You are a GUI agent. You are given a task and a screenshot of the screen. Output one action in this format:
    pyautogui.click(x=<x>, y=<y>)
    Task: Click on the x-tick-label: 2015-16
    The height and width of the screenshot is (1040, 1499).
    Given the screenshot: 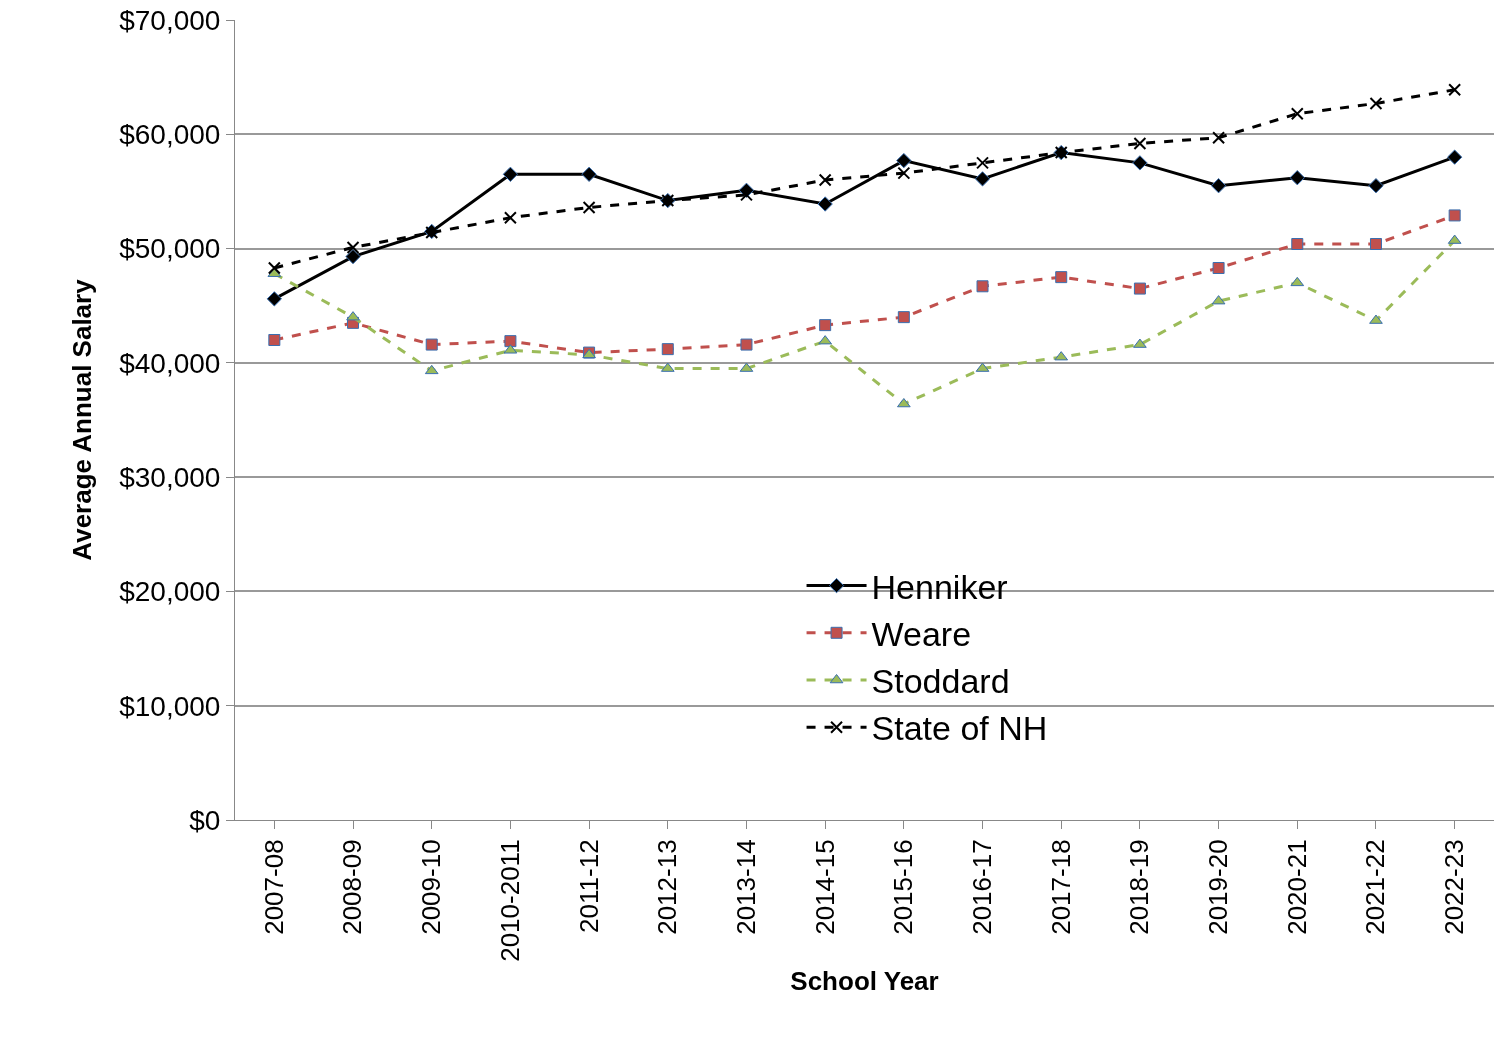 What is the action you would take?
    pyautogui.click(x=903, y=887)
    